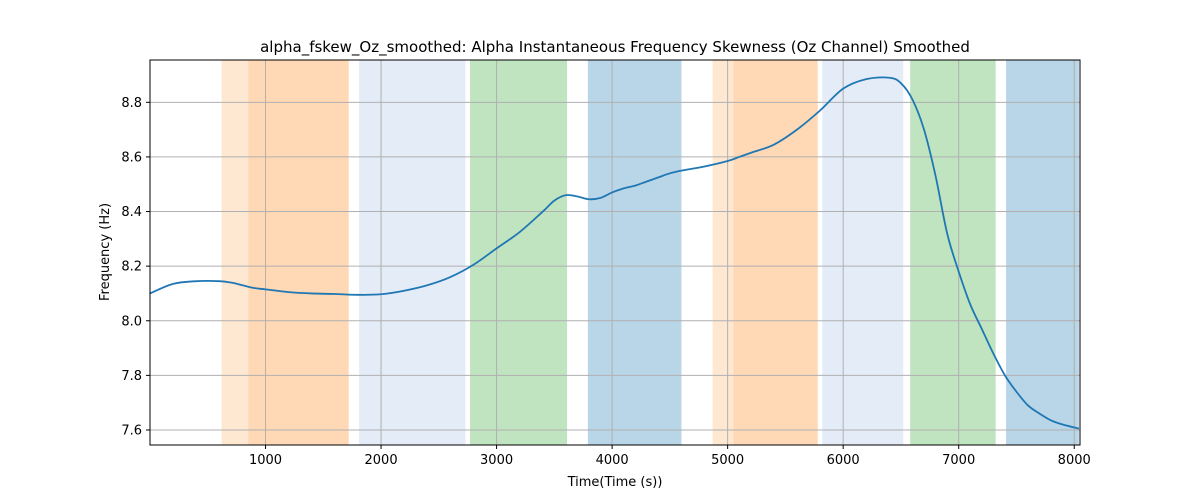  What do you see at coordinates (131, 212) in the screenshot?
I see `y-tick-label: 8.4` at bounding box center [131, 212].